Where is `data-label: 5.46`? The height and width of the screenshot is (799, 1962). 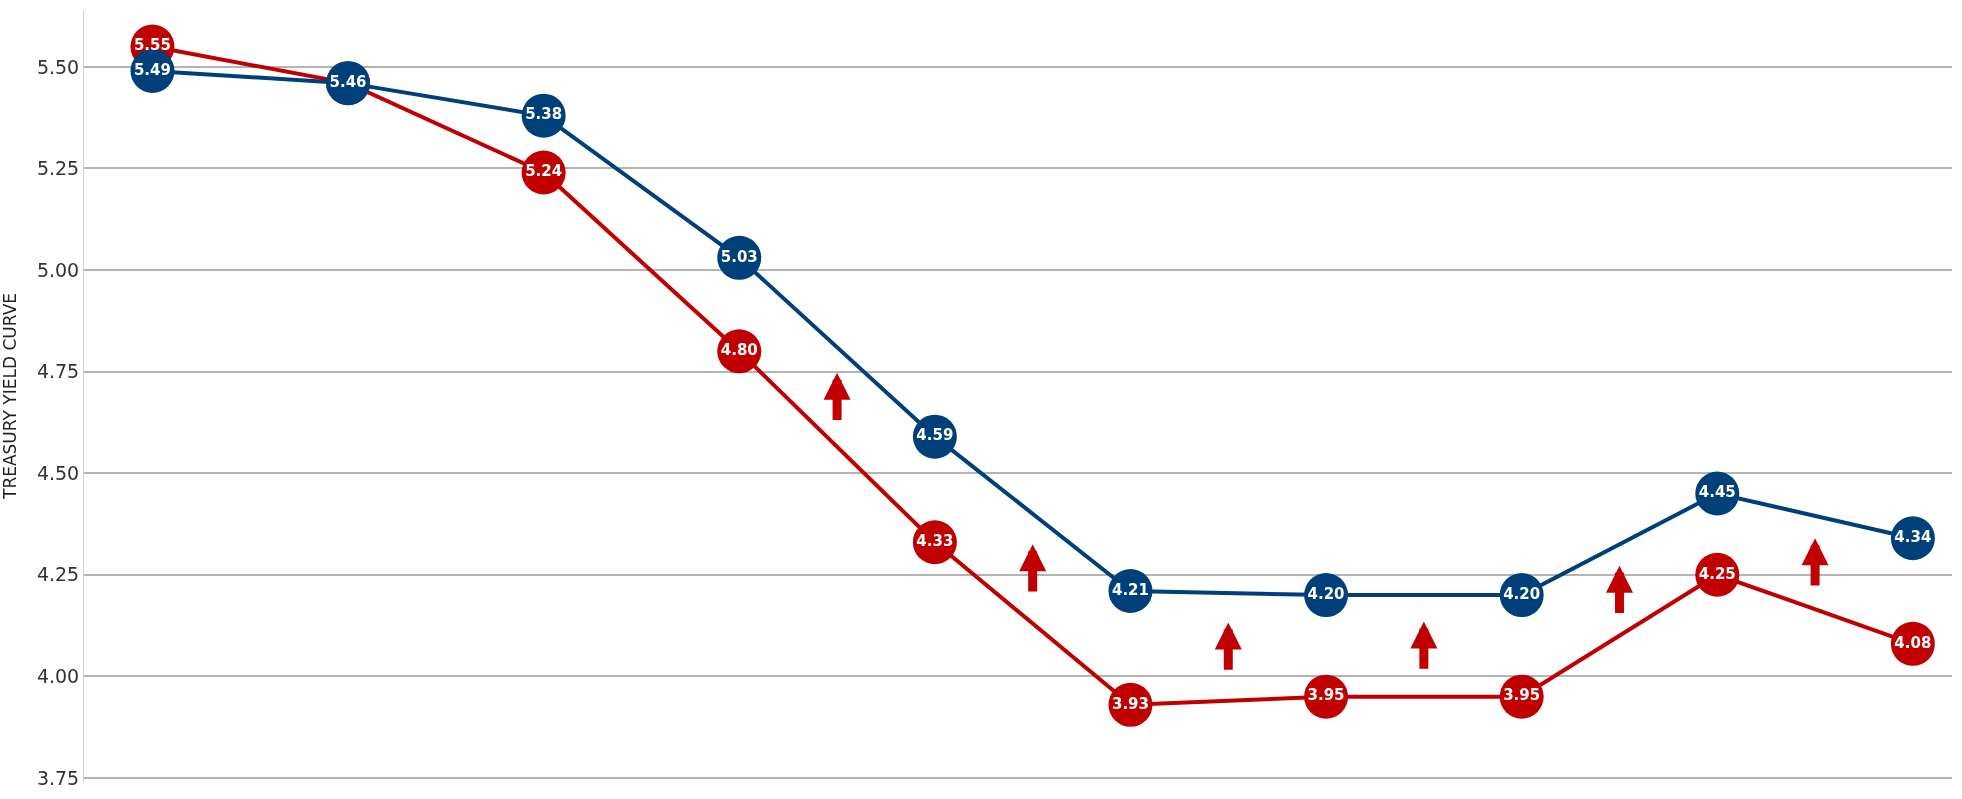 data-label: 5.46 is located at coordinates (348, 81).